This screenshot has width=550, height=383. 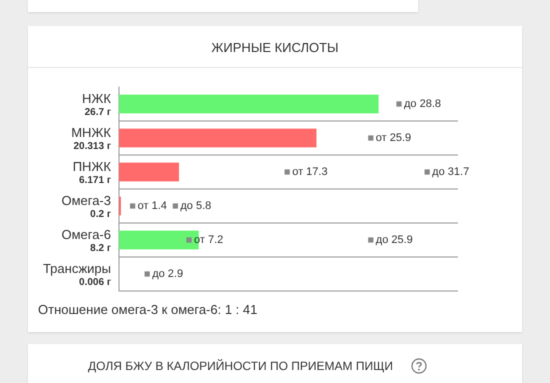 What do you see at coordinates (168, 274) in the screenshot?
I see `data-label: до 2.9` at bounding box center [168, 274].